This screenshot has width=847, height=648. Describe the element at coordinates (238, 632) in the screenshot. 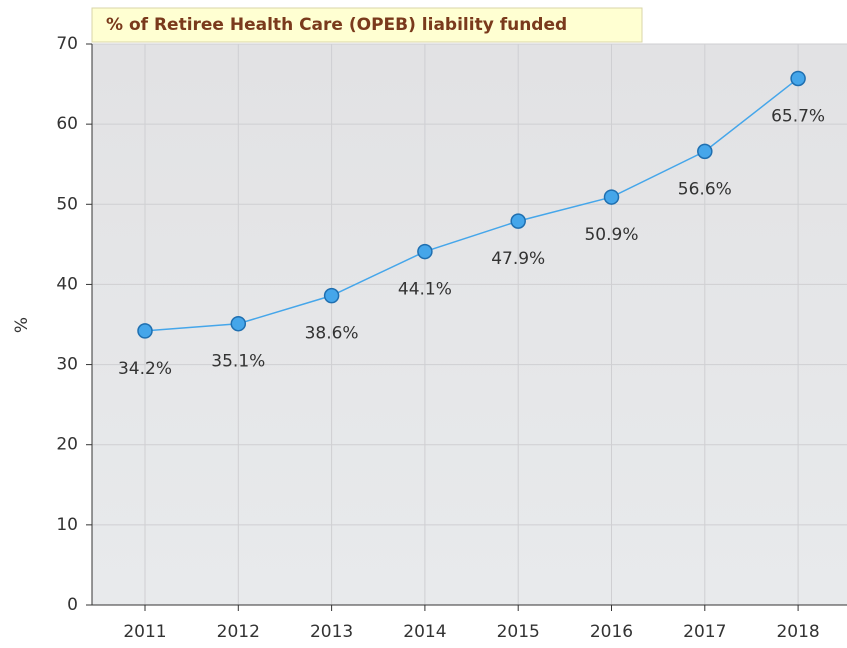

I see `x-tick-label: 2012` at that location.